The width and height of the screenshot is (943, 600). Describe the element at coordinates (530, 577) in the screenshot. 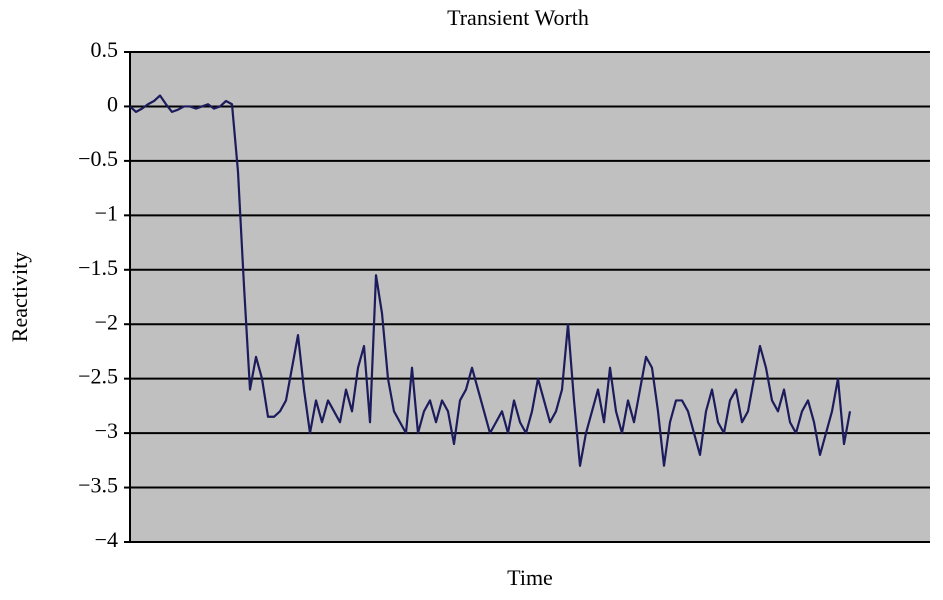

I see `x-axis-label: Time` at that location.